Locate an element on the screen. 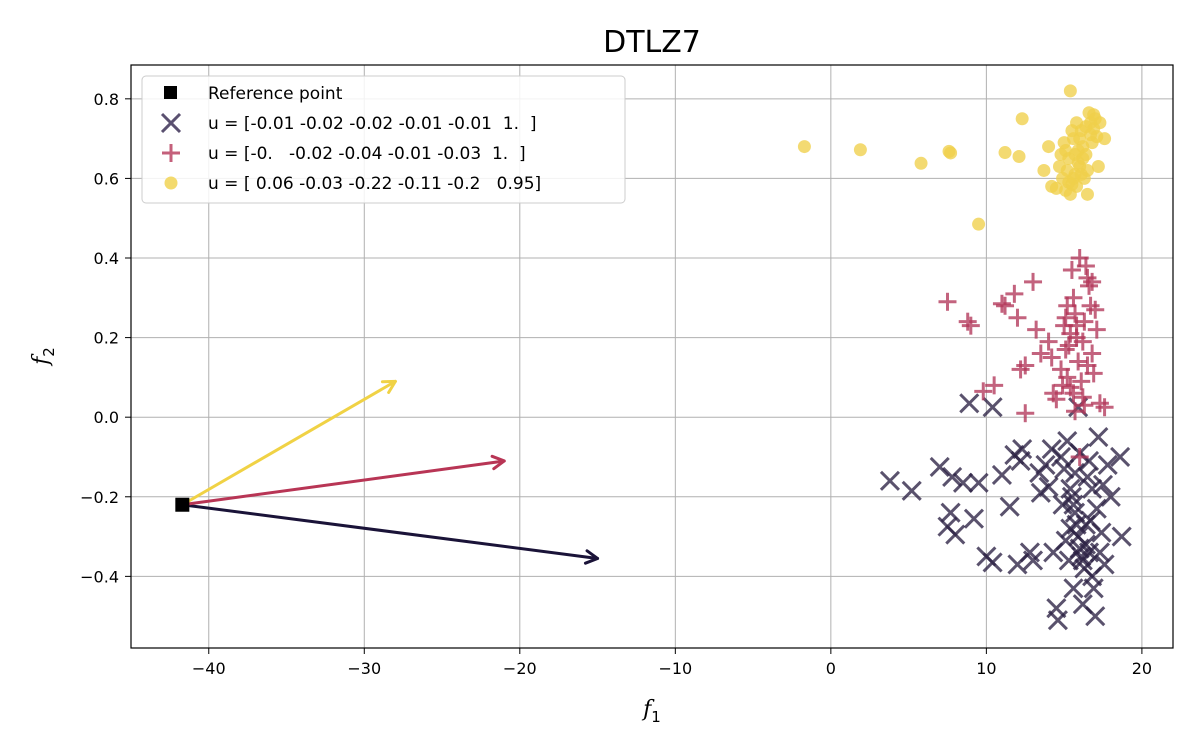 The width and height of the screenshot is (1200, 750). legend-label-3: u = [ 0.06 -0.03 -0.22 -0.11 -0.2 0.95] is located at coordinates (374, 184).